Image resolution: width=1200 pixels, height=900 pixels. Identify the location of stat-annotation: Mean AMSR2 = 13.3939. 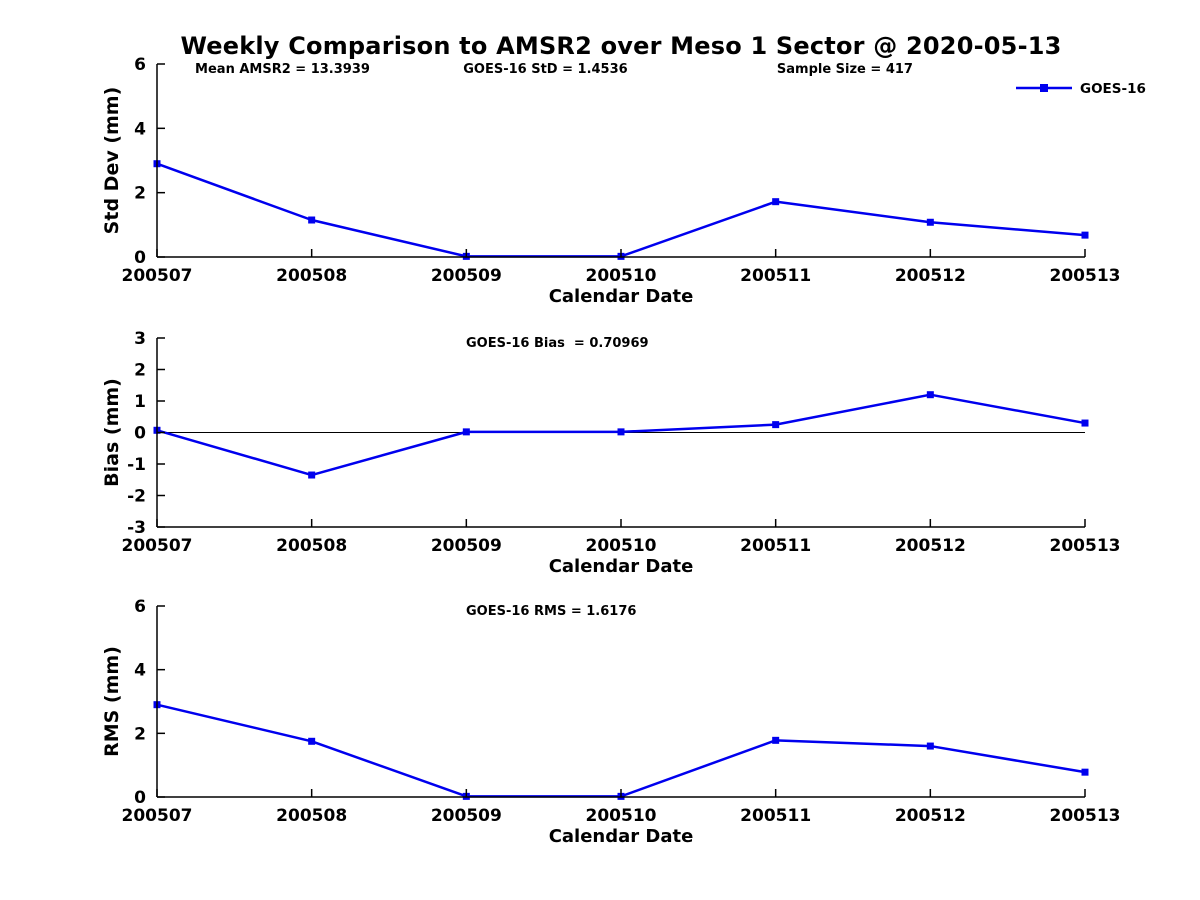
(282, 69).